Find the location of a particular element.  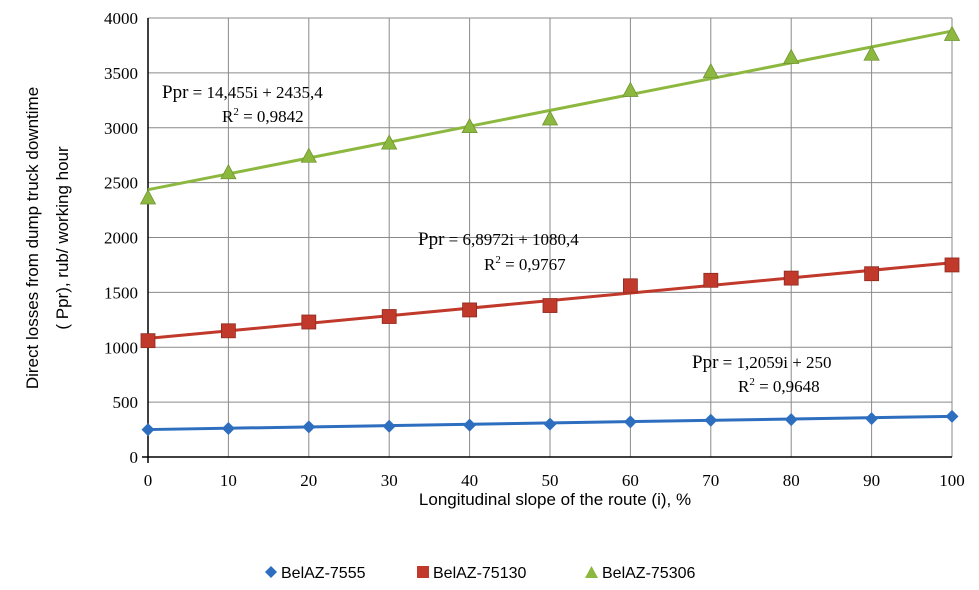

x-tick-label: 60 is located at coordinates (630, 480).